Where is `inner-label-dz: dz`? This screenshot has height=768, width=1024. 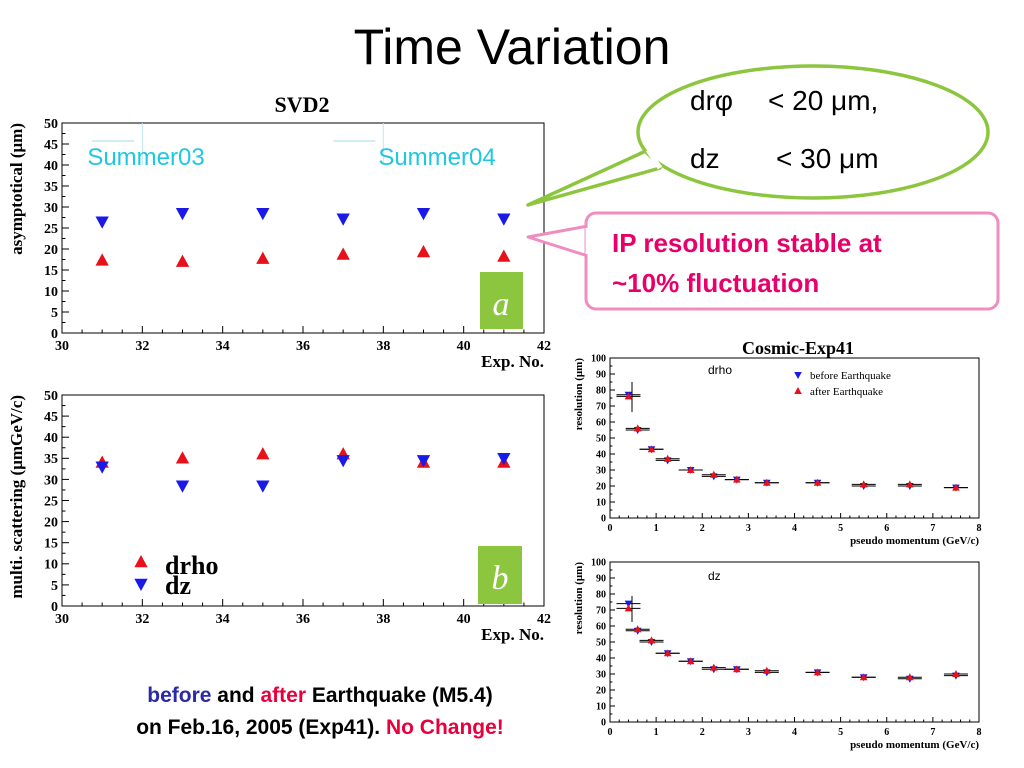 inner-label-dz: dz is located at coordinates (714, 576).